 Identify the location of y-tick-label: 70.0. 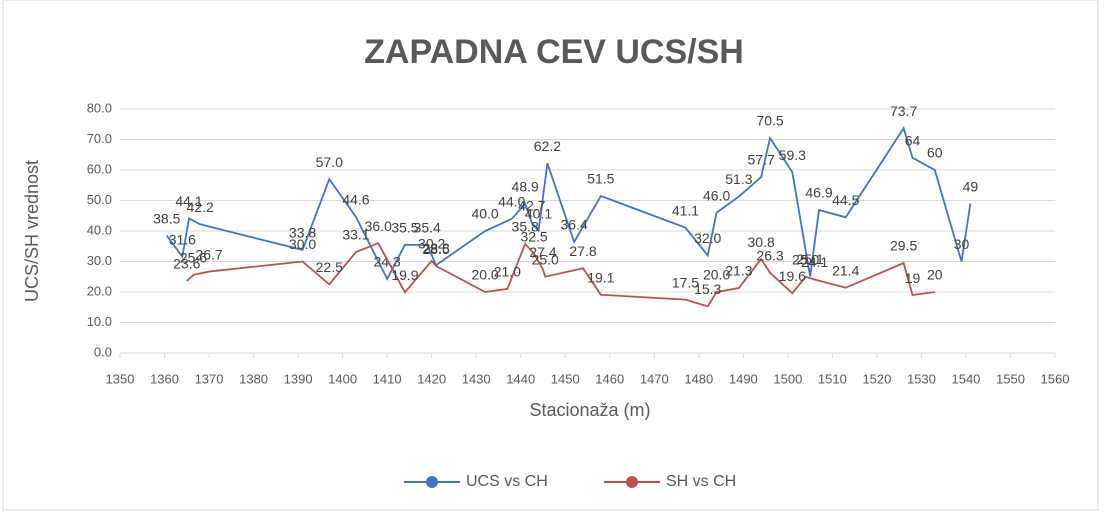
(99, 138).